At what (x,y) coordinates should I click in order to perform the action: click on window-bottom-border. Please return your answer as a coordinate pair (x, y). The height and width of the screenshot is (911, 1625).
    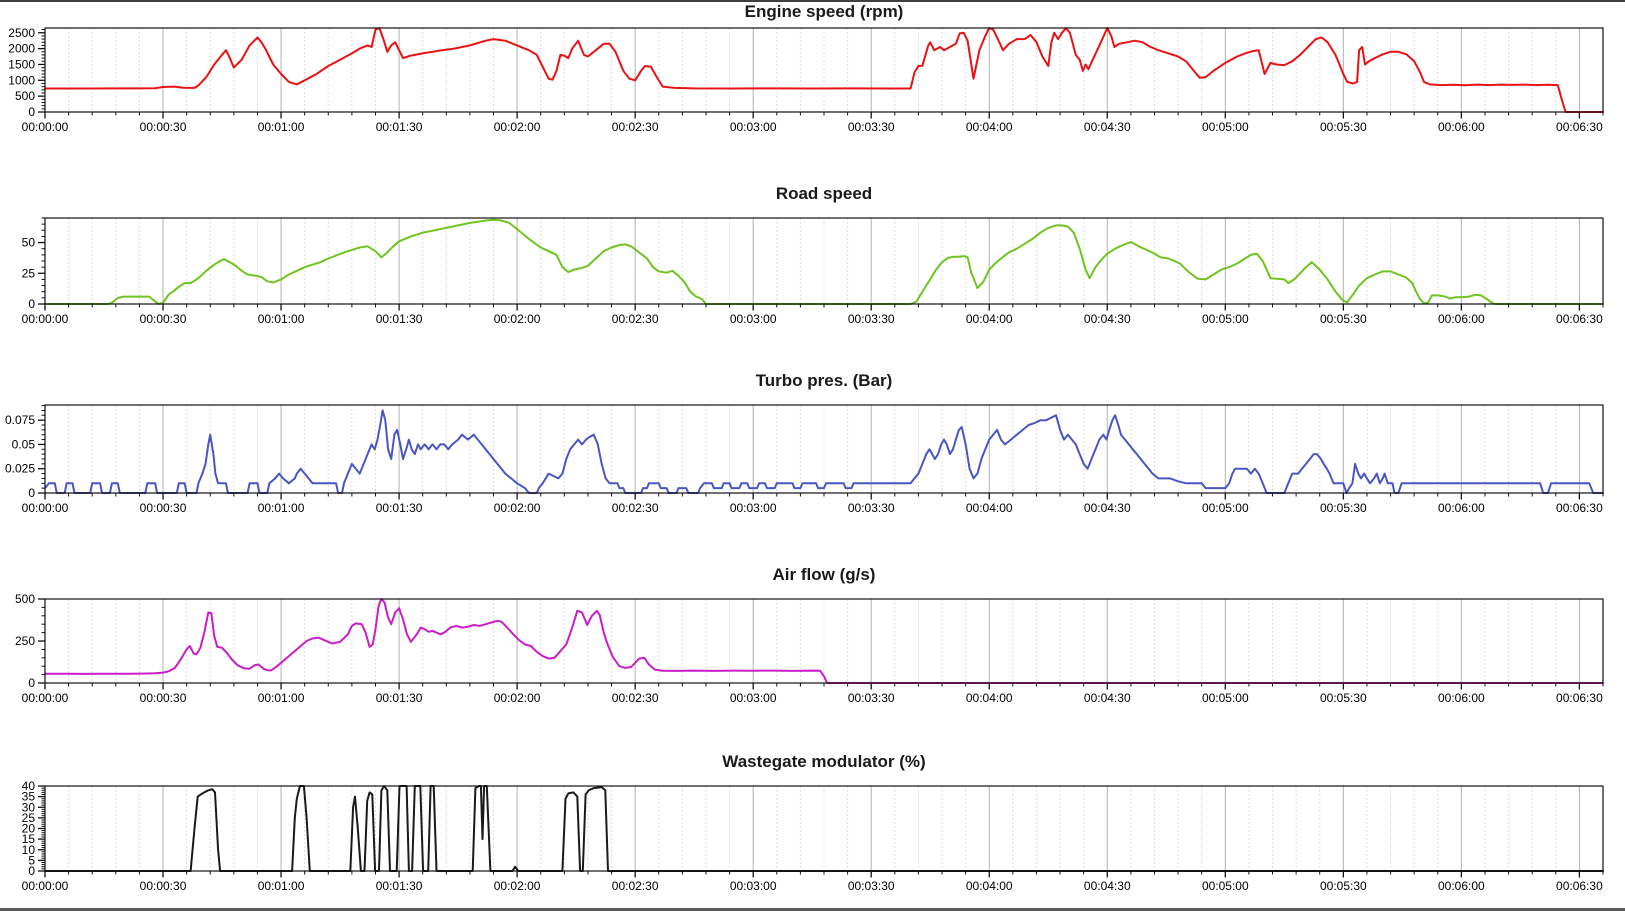
    Looking at the image, I should click on (812, 909).